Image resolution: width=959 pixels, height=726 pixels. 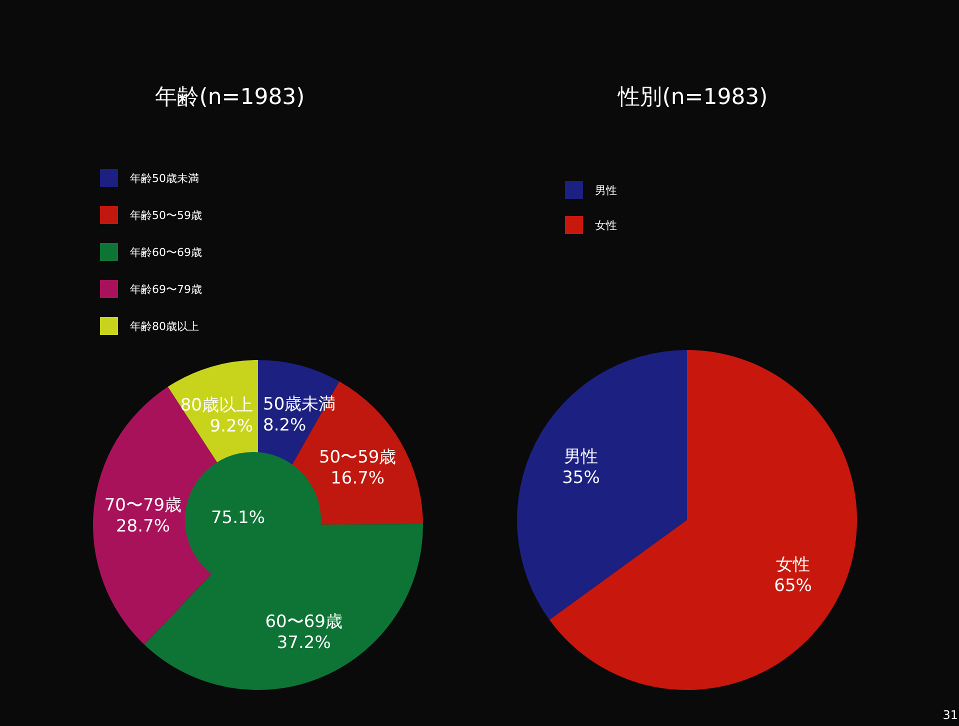 I want to click on data-label: 80歳以上 9.2%, so click(x=216, y=415).